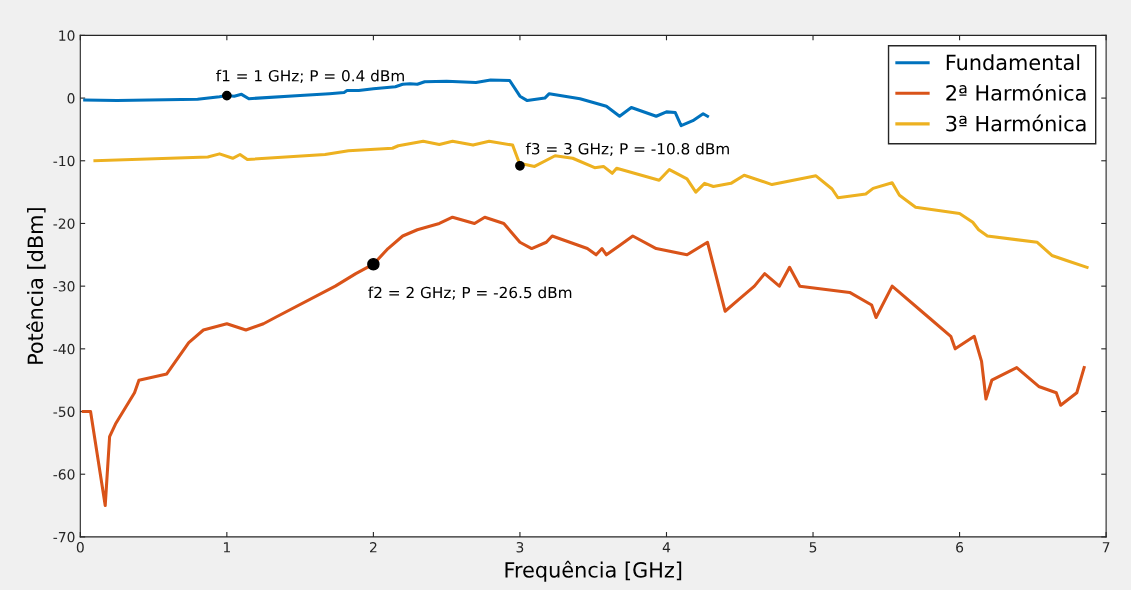  I want to click on annotation: f1 = 1 GHz; P = 0.4 dBm, so click(310, 76).